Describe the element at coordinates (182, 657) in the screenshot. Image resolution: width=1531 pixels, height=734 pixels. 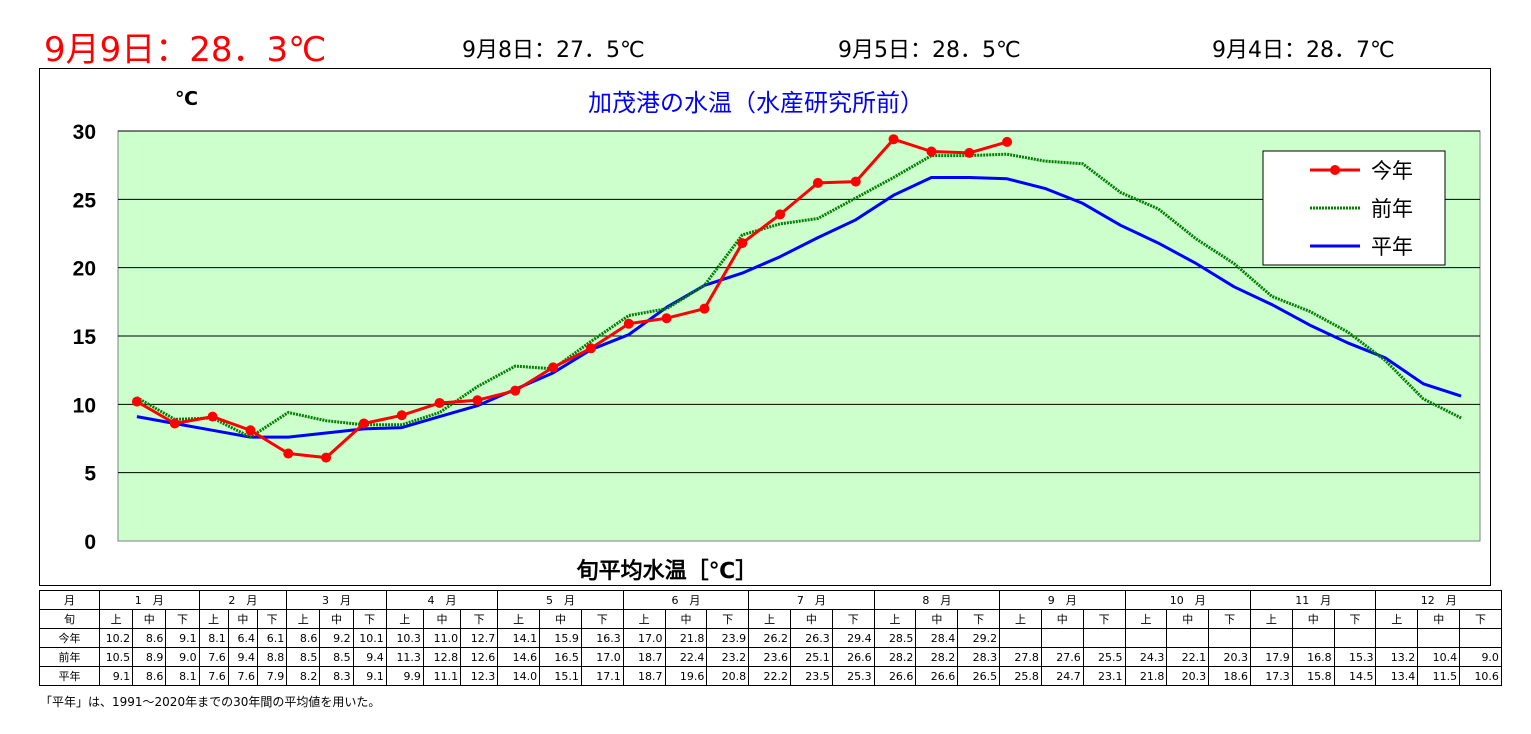
I see `table-cell: 9.0` at that location.